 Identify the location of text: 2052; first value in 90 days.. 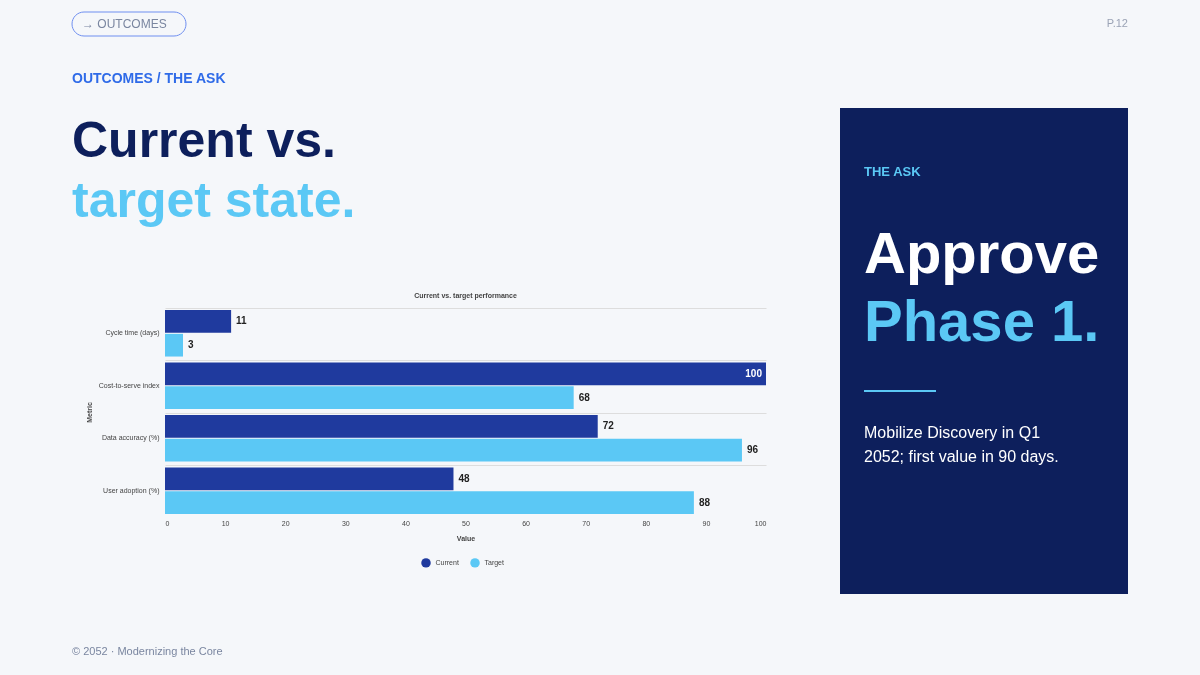
(961, 456).